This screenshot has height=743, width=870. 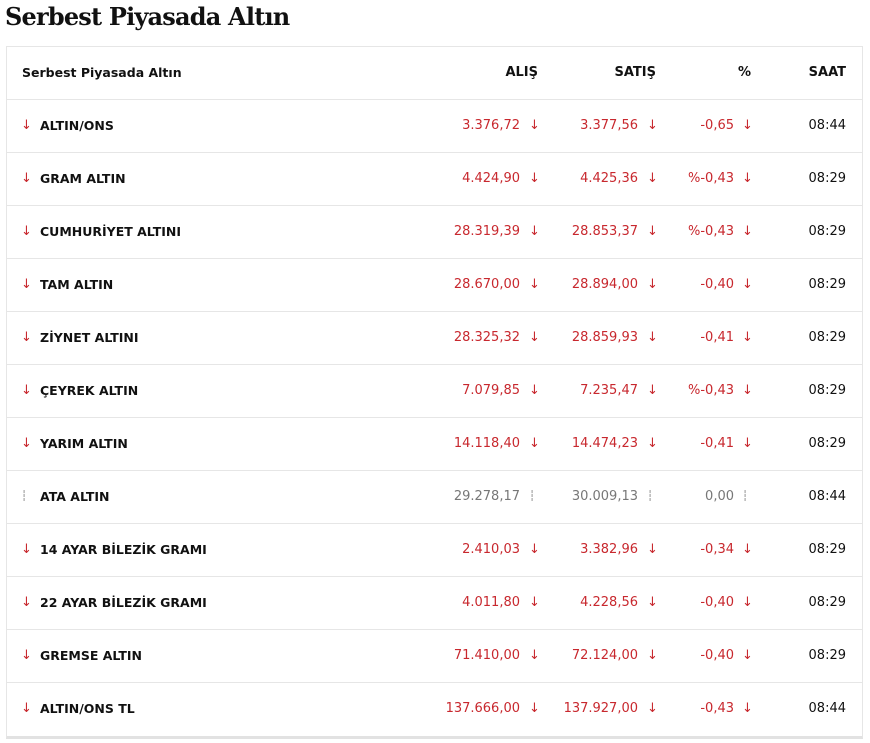 I want to click on asset-name: YARIM ALTIN, so click(x=84, y=443).